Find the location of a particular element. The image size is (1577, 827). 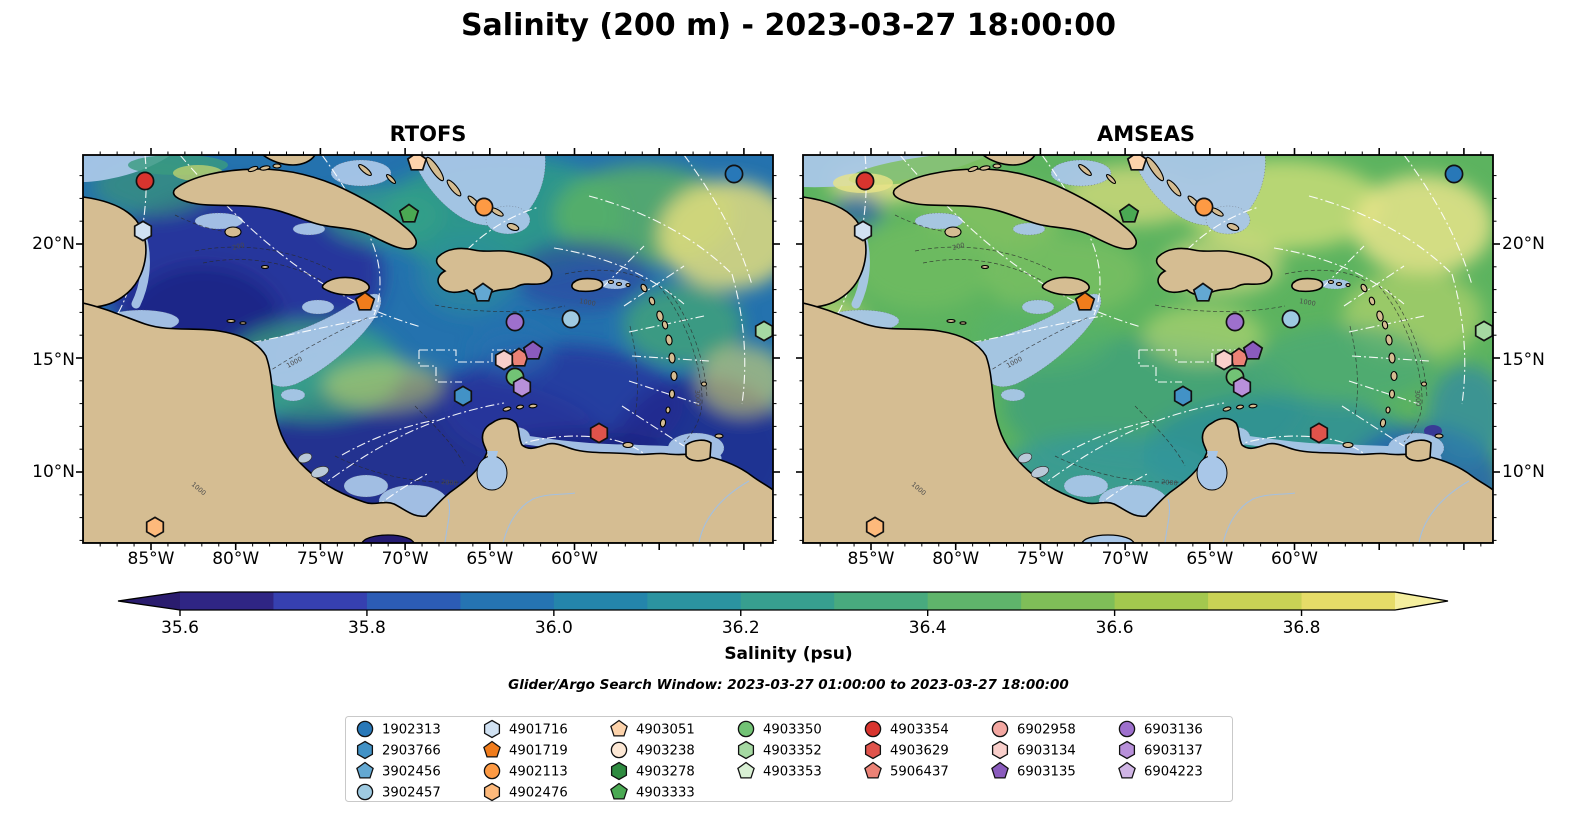

legend-label-5906437: 5906437 is located at coordinates (919, 772).